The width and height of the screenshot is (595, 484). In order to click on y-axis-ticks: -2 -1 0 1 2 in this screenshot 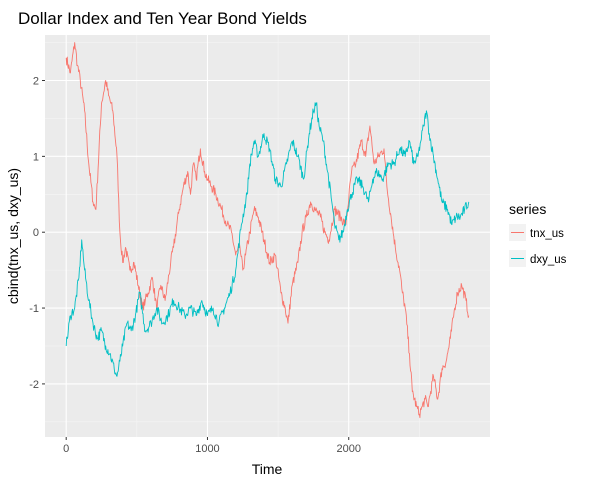, I will do `click(37, 233)`.